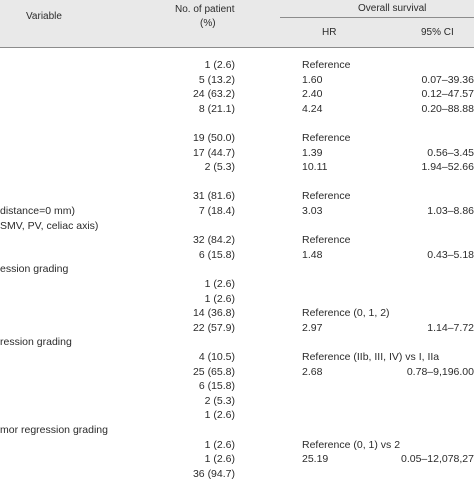  Describe the element at coordinates (437, 459) in the screenshot. I see `cell-ci: 0.05–12,078,27` at that location.